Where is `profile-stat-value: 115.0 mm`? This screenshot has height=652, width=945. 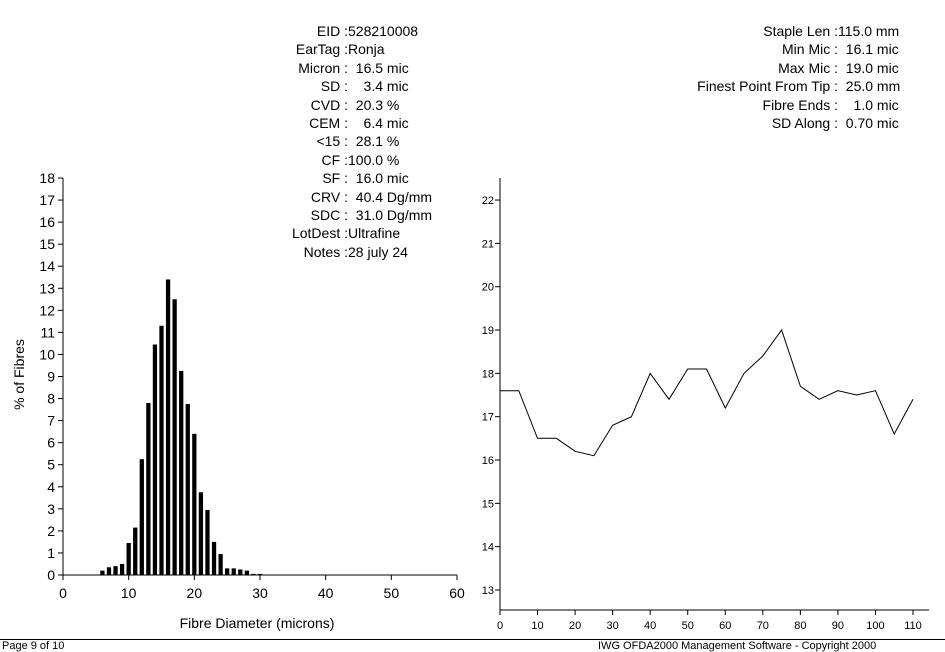 profile-stat-value: 115.0 mm is located at coordinates (869, 31).